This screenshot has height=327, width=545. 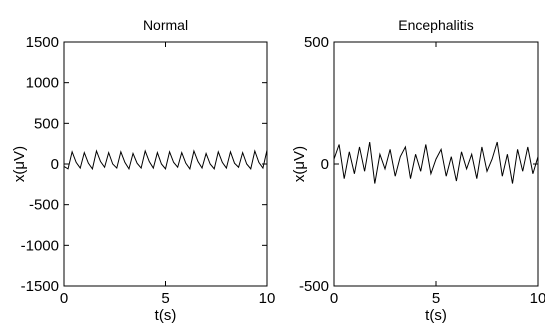 I want to click on chart-2-x-tick-label: 10, so click(x=537, y=298).